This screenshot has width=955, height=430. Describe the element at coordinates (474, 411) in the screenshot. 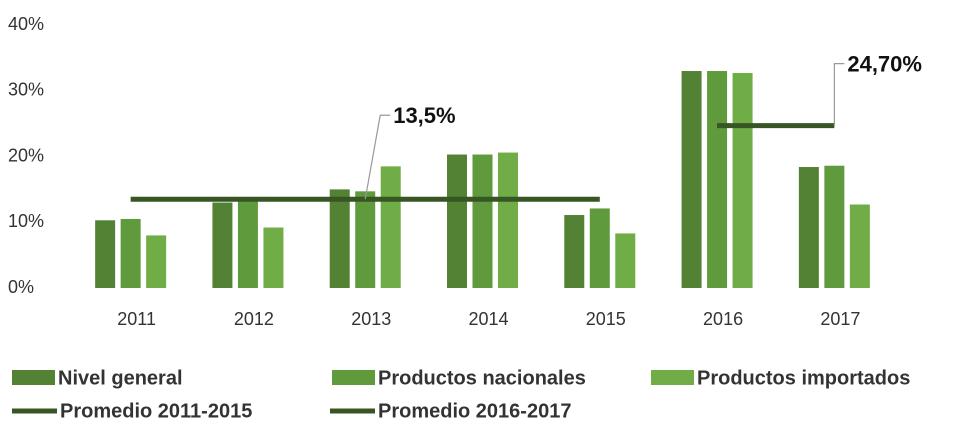

I see `legend-label: Promedio 2016-2017` at that location.